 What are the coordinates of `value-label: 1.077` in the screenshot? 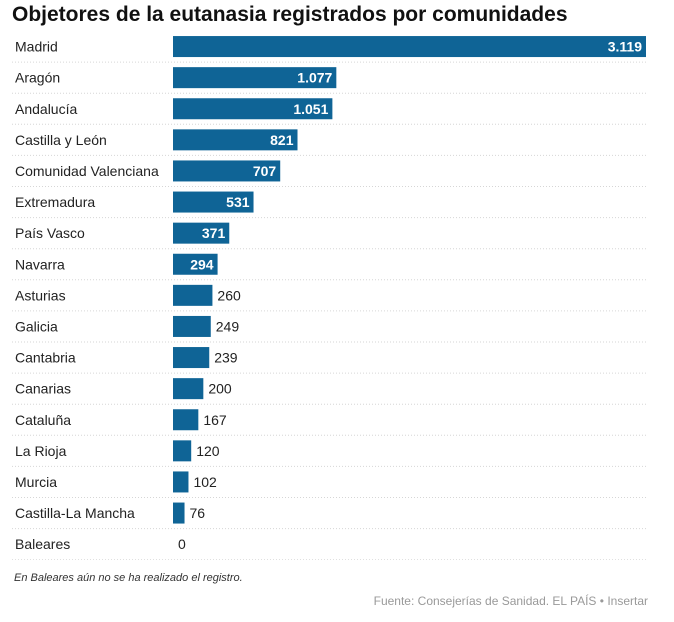 It's located at (314, 78).